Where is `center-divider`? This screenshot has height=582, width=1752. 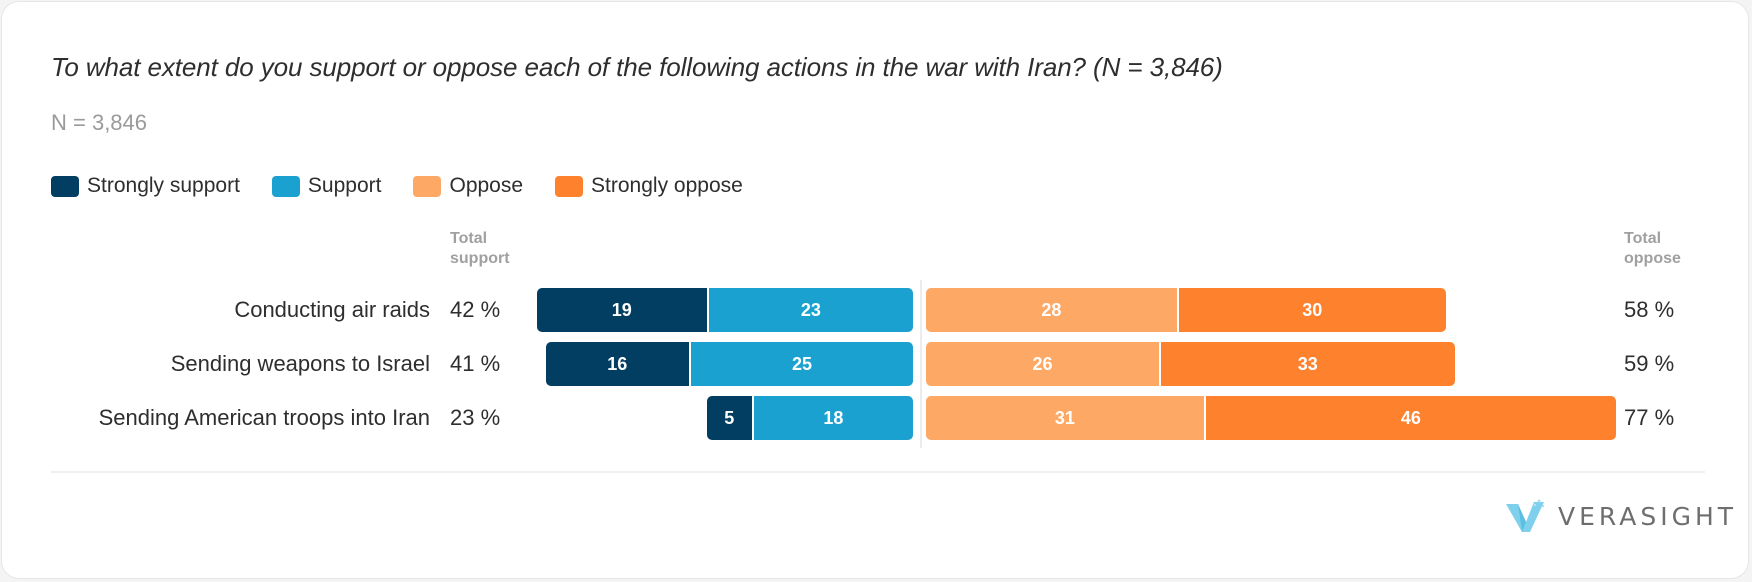 center-divider is located at coordinates (921, 364).